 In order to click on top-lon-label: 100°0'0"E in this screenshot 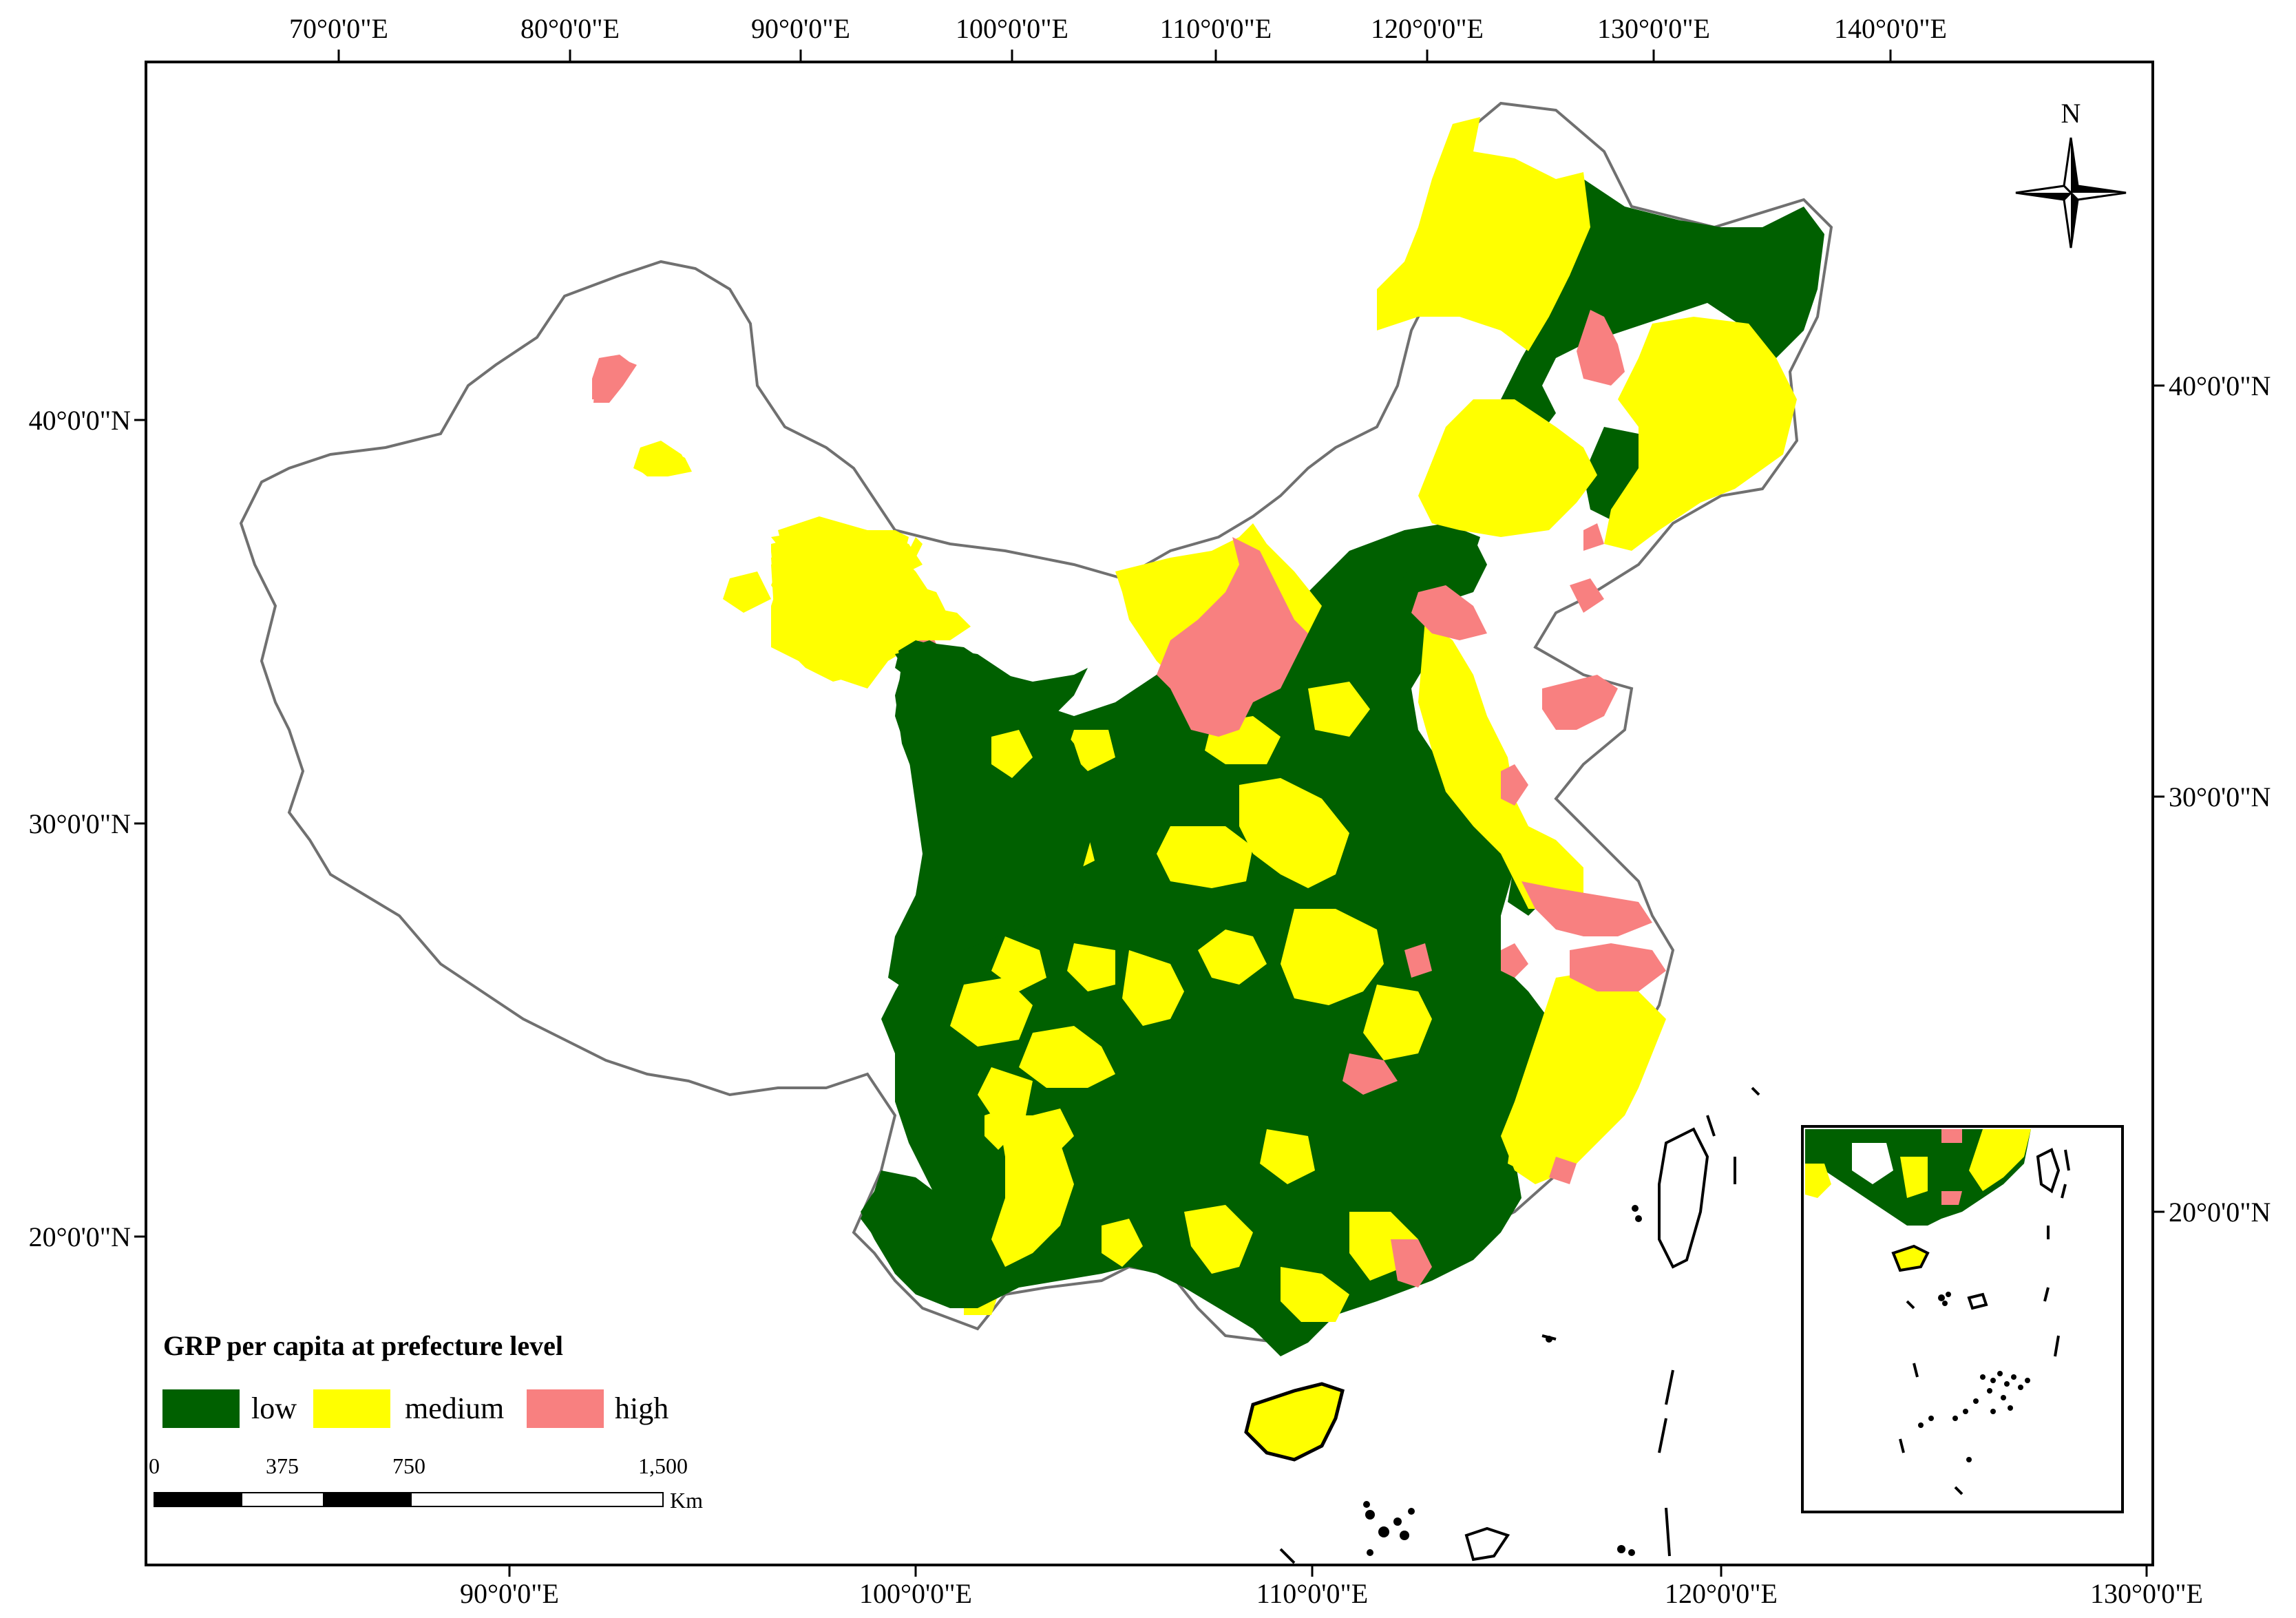, I will do `click(1012, 28)`.